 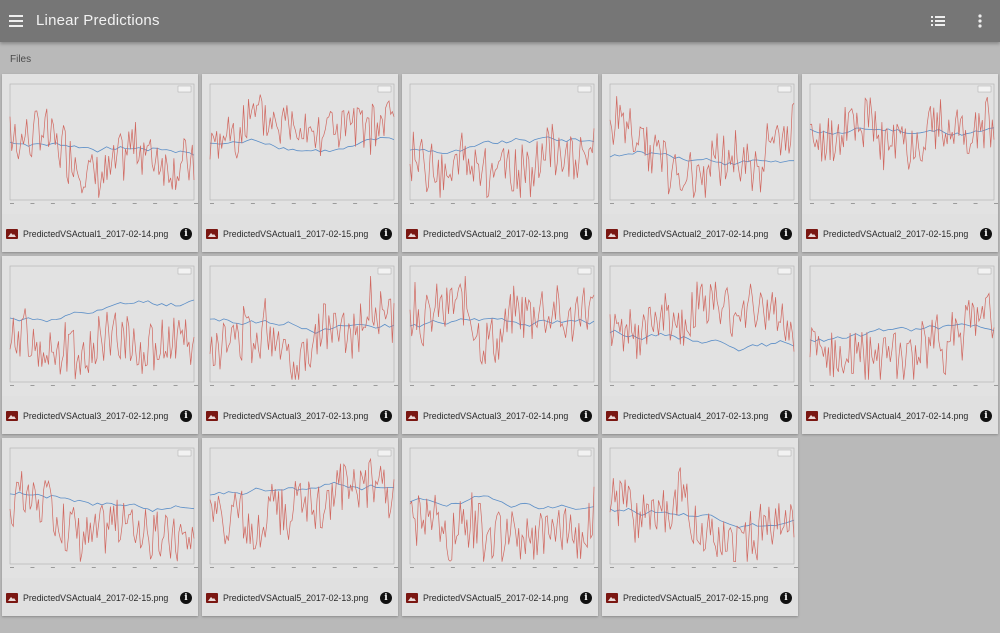 I want to click on file-card: PredictedVSActual3_2017-02-12.png i, so click(x=100, y=345).